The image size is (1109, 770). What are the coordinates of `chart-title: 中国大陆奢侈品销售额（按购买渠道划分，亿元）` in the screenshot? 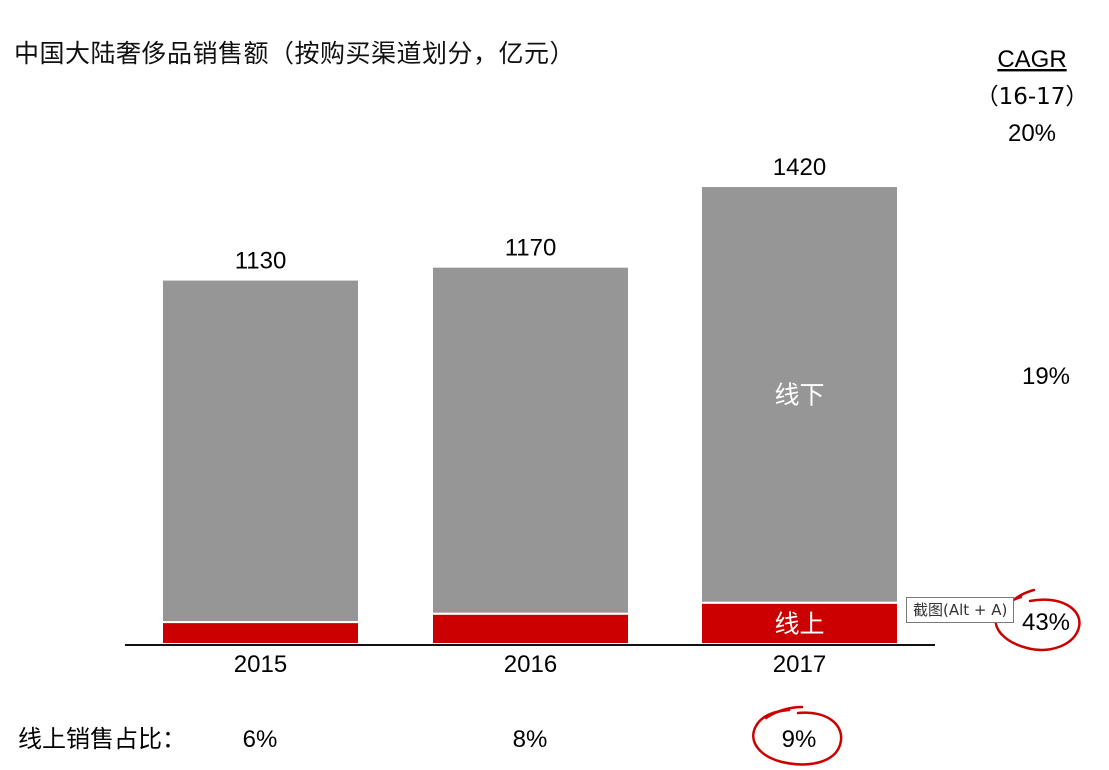 It's located at (295, 53).